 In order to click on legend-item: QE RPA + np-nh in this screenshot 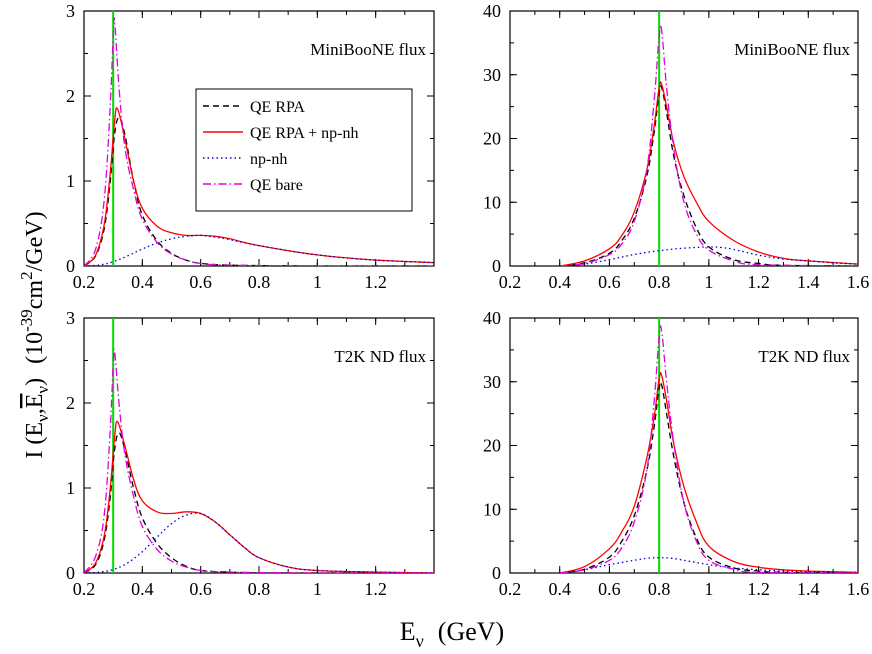, I will do `click(280, 133)`.